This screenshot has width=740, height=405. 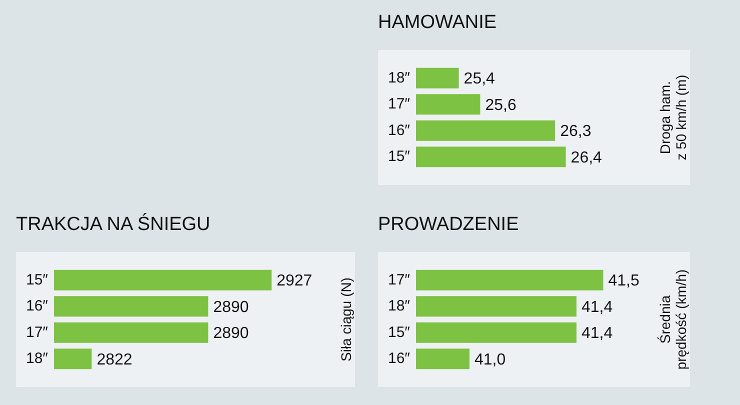 I want to click on y-axis-title: Średnia prędkość (km/h), so click(x=672, y=319).